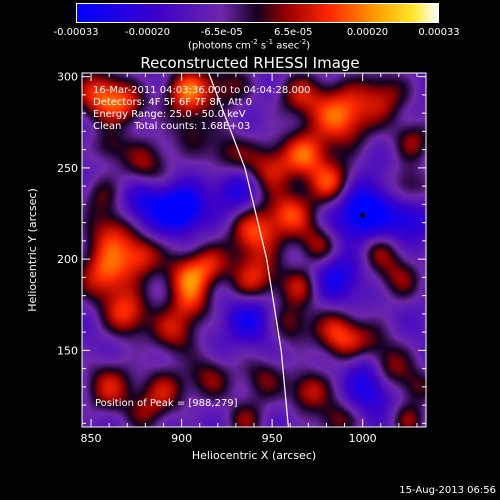  What do you see at coordinates (181, 438) in the screenshot?
I see `x-tick-label: 900` at bounding box center [181, 438].